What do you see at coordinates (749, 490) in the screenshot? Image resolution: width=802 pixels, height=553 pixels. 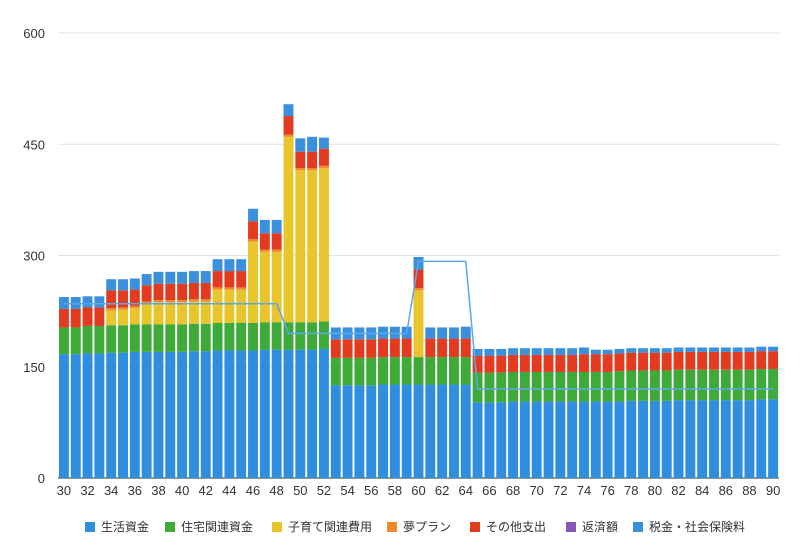 I see `x-tick-label: 88` at bounding box center [749, 490].